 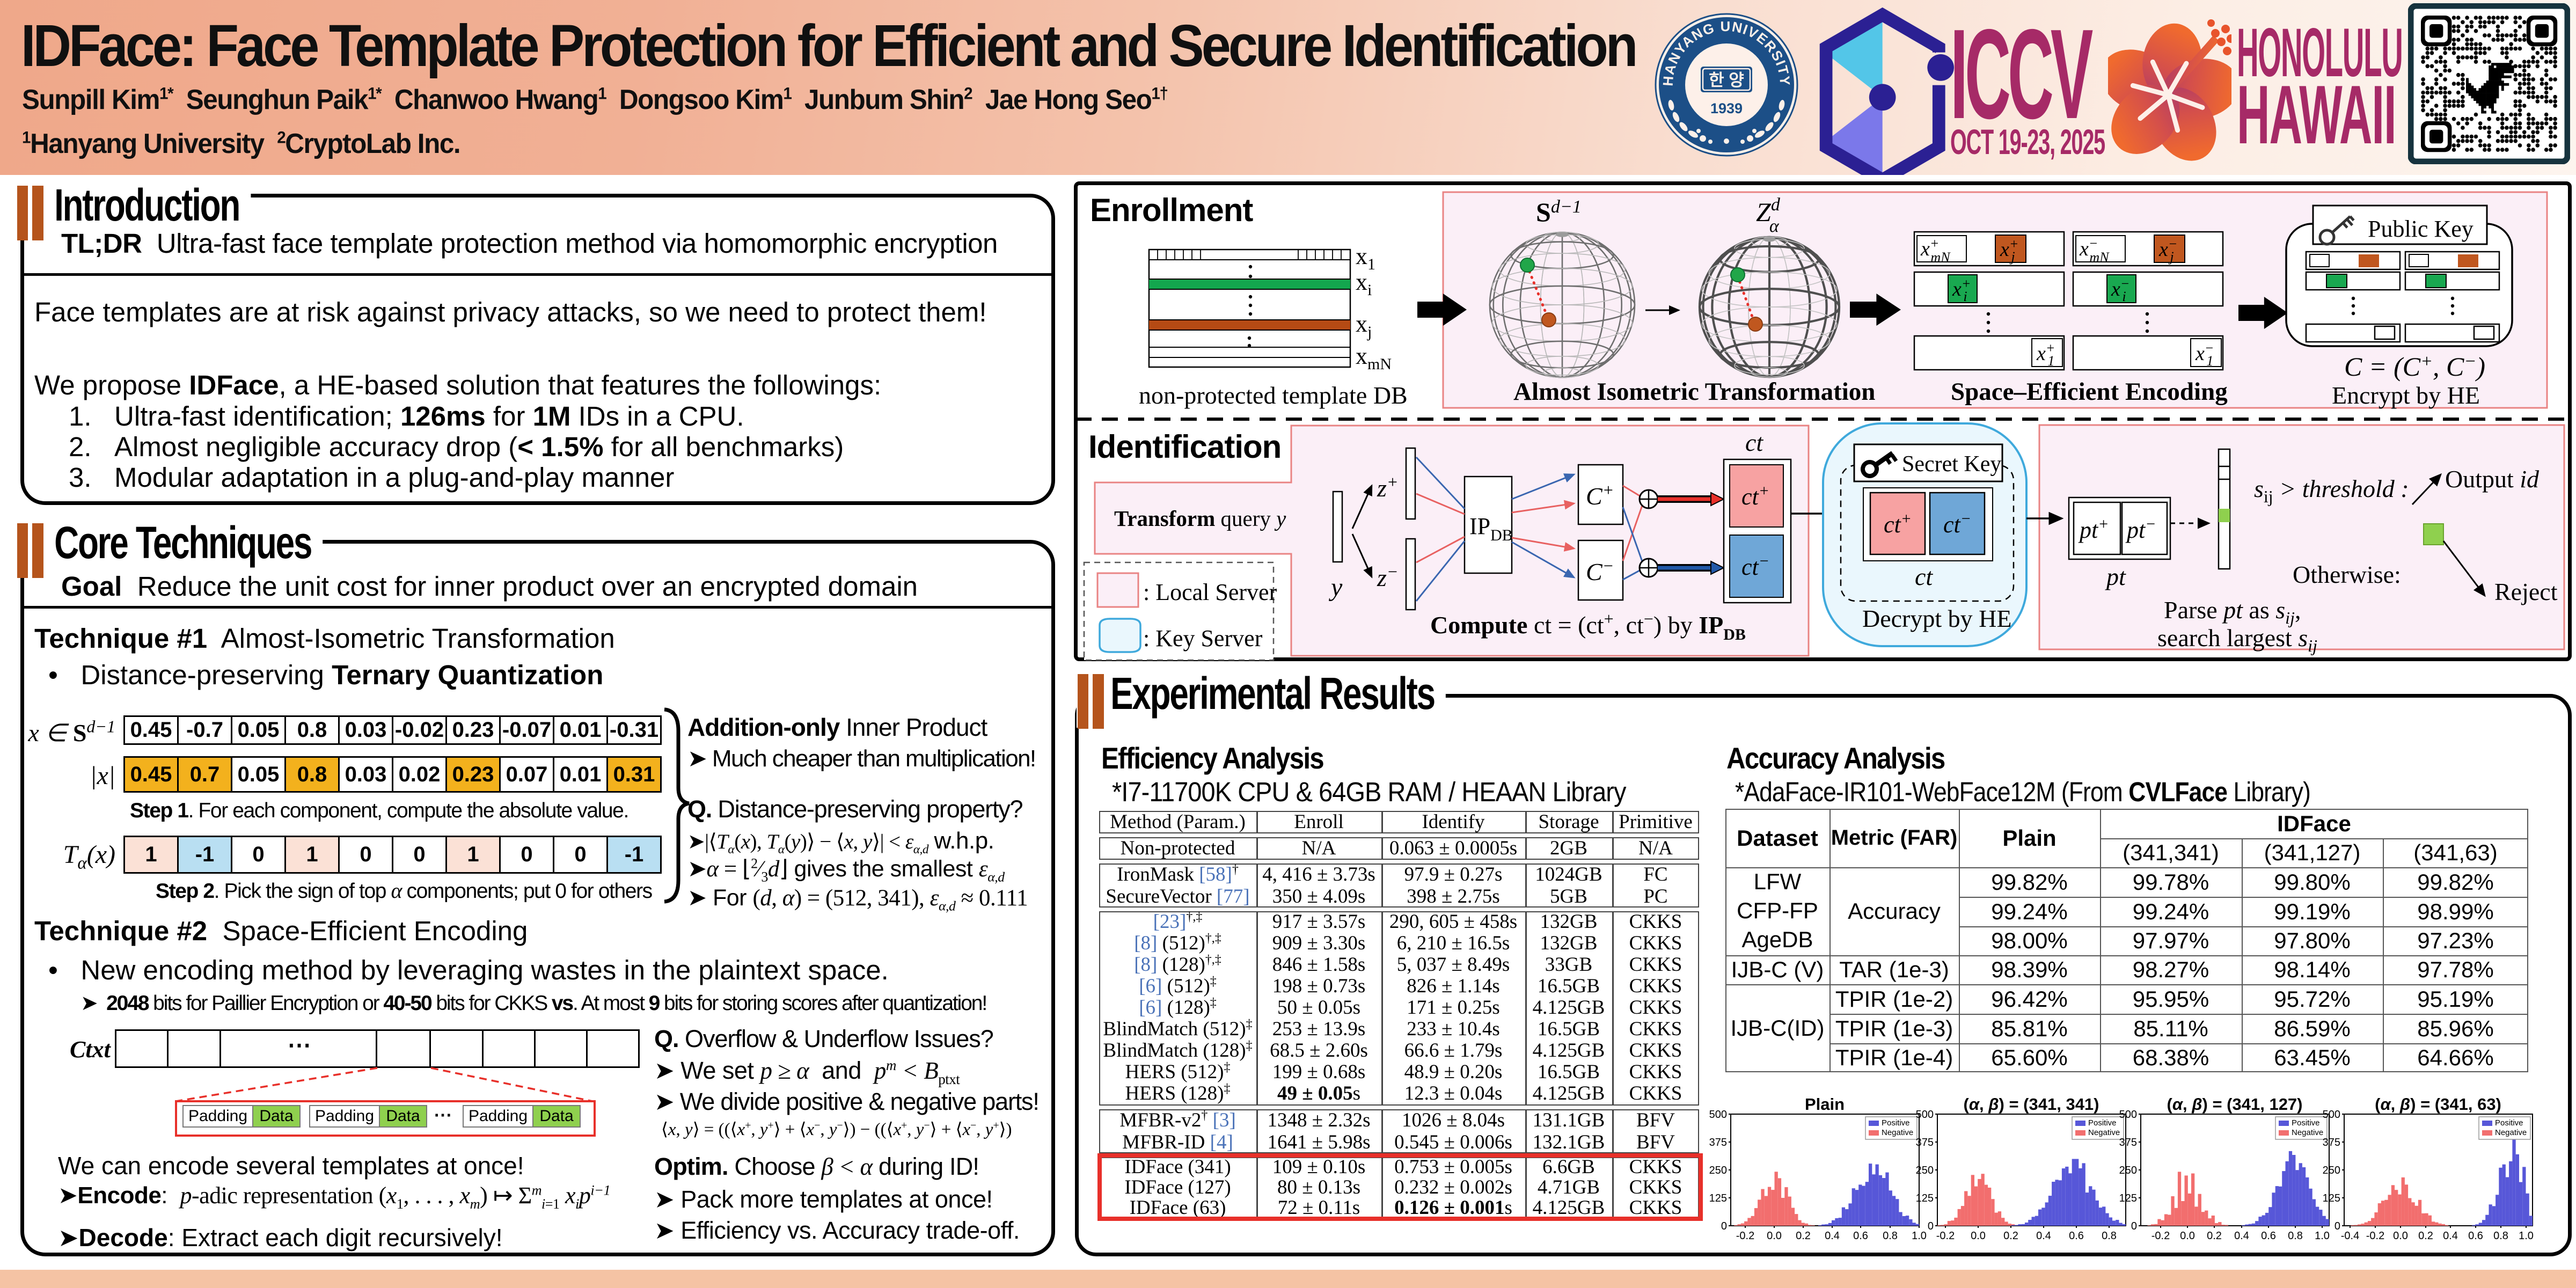 I want to click on svg-text: IPDB, so click(x=1491, y=528).